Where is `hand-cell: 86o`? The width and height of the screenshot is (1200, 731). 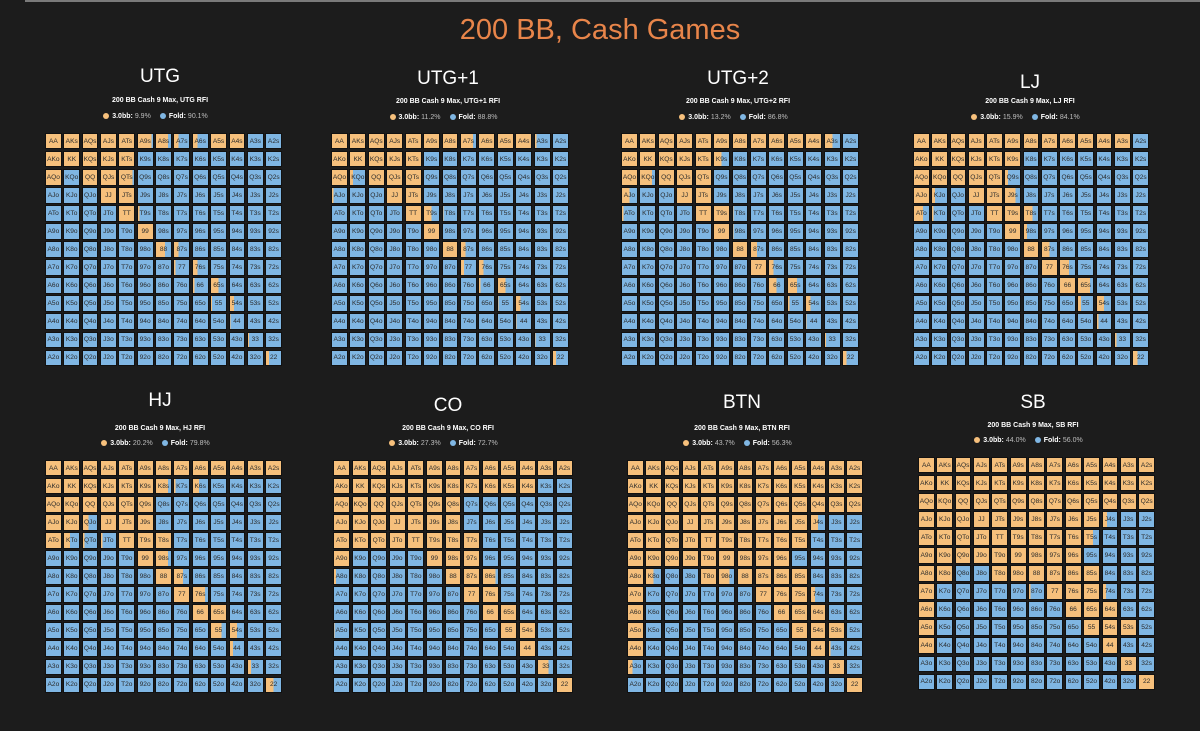 hand-cell: 86o is located at coordinates (1031, 285).